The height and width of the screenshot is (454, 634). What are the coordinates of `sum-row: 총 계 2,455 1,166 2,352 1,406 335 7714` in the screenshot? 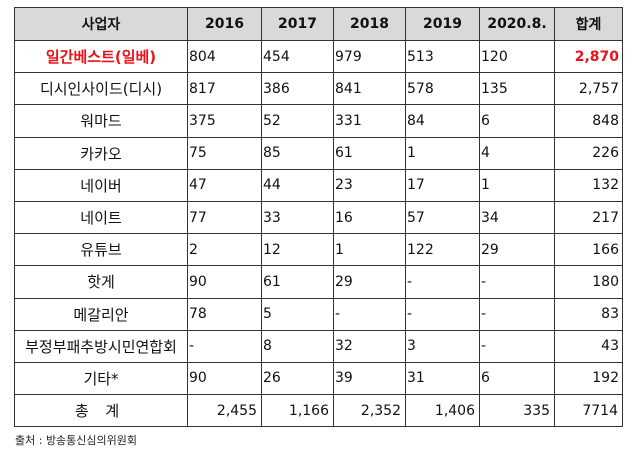 It's located at (318, 411).